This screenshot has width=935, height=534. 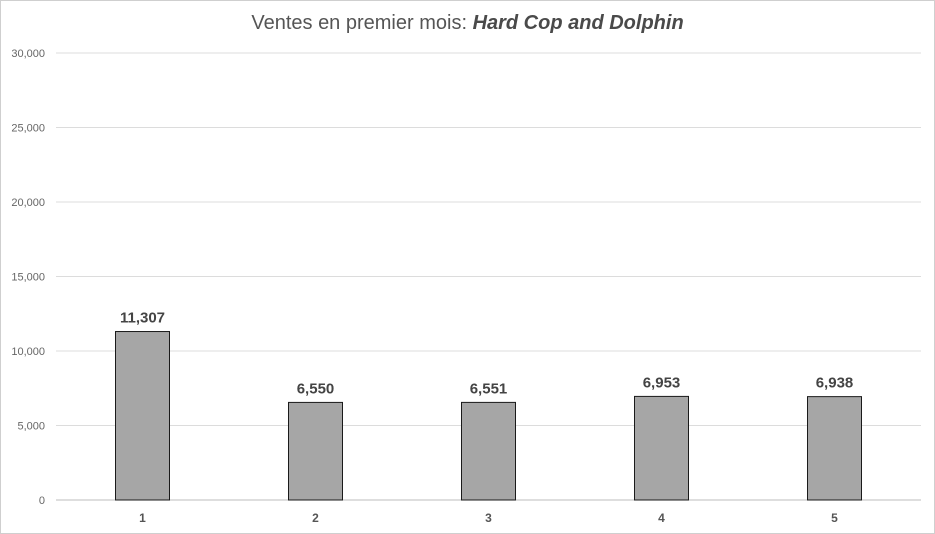 I want to click on x-tick-label: 1, so click(x=142, y=518).